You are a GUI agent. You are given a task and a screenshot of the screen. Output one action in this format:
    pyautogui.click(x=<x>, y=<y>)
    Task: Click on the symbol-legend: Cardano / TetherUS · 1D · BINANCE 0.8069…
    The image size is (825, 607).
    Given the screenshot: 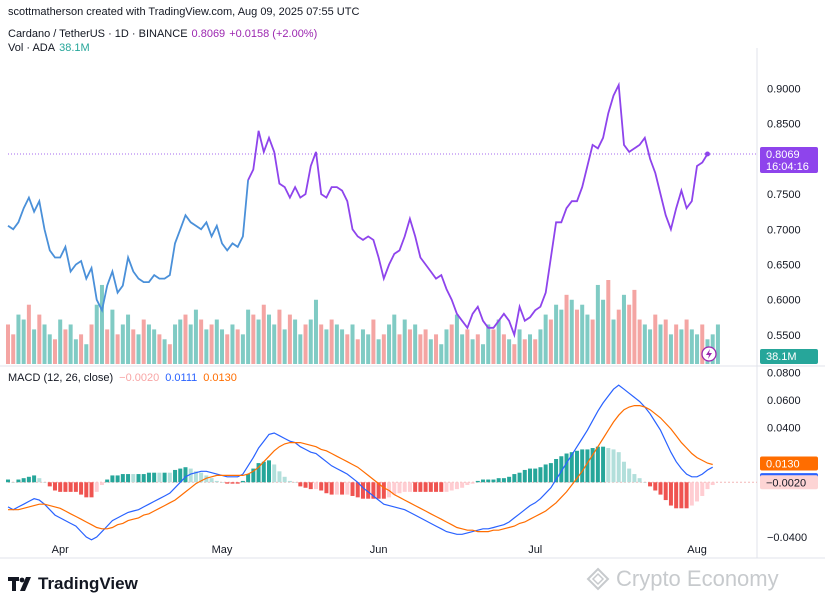 What is the action you would take?
    pyautogui.click(x=162, y=34)
    